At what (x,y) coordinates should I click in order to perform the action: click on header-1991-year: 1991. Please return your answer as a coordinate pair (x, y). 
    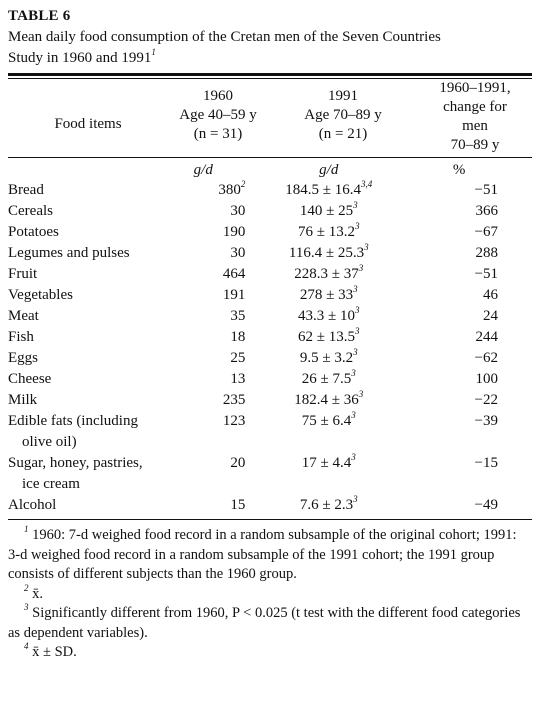
    Looking at the image, I should click on (343, 96).